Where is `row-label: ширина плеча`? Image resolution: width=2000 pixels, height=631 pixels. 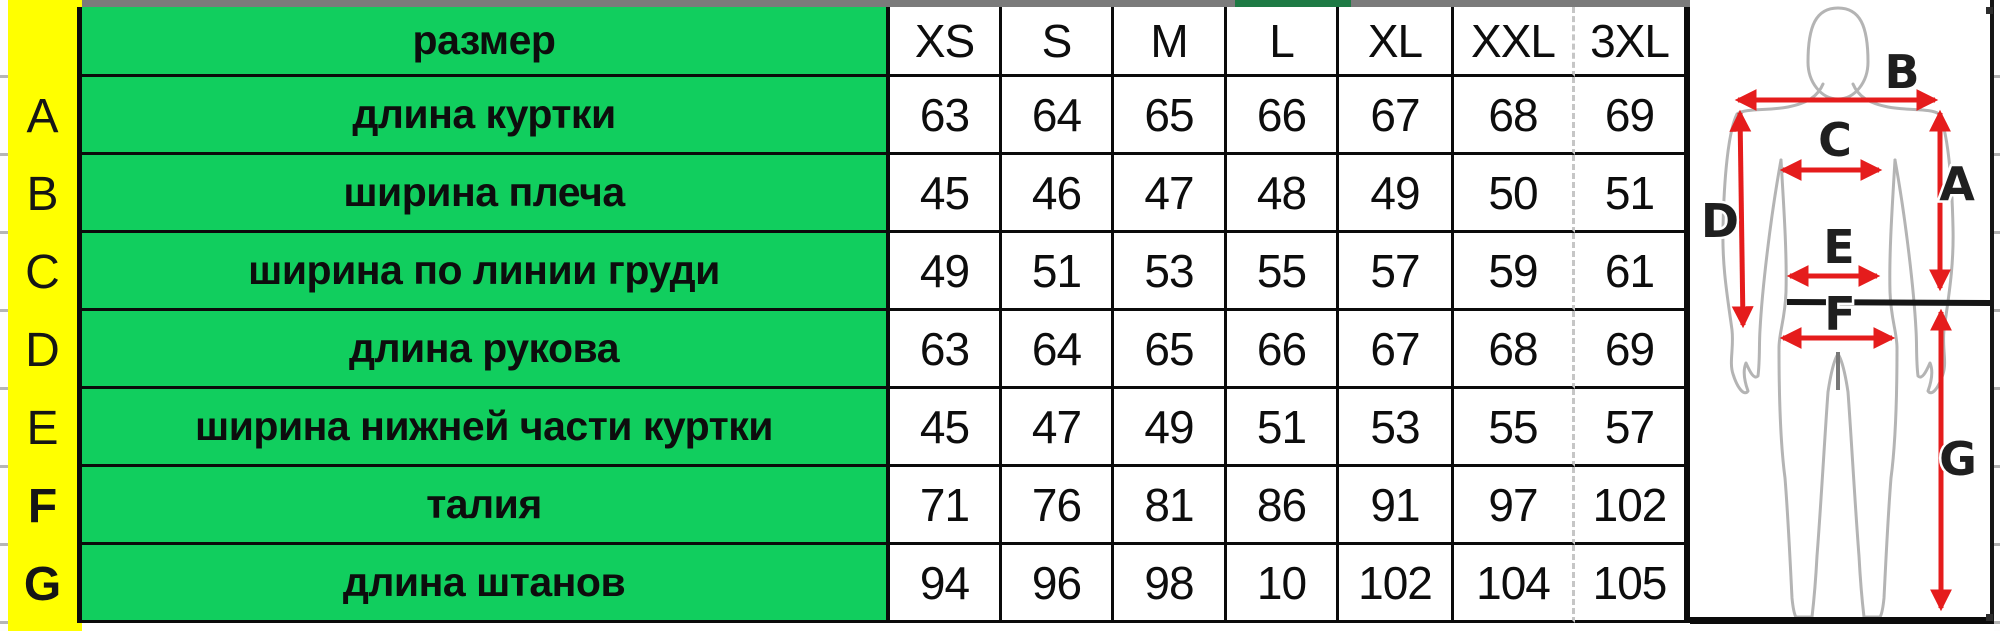
row-label: ширина плеча is located at coordinates (486, 194).